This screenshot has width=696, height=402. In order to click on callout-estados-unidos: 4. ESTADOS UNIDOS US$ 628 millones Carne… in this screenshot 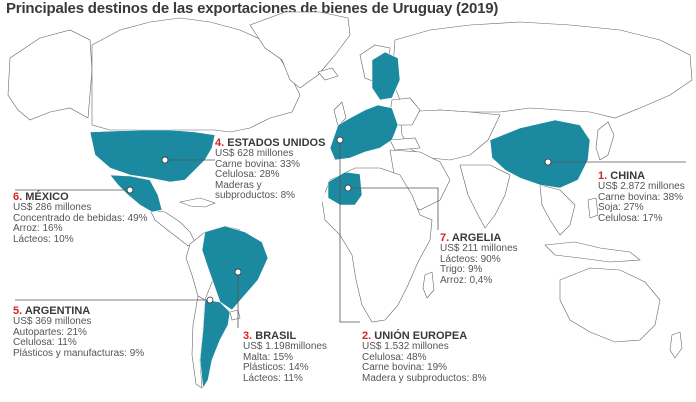, I will do `click(270, 169)`.